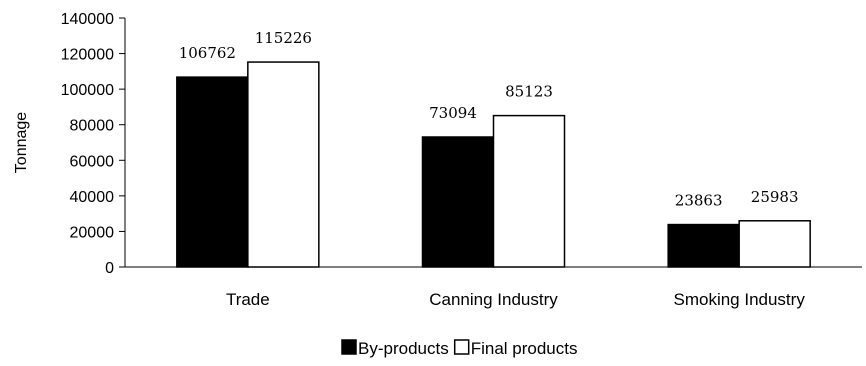 This screenshot has width=866, height=366. What do you see at coordinates (739, 299) in the screenshot?
I see `x-category-label: Smoking Industry` at bounding box center [739, 299].